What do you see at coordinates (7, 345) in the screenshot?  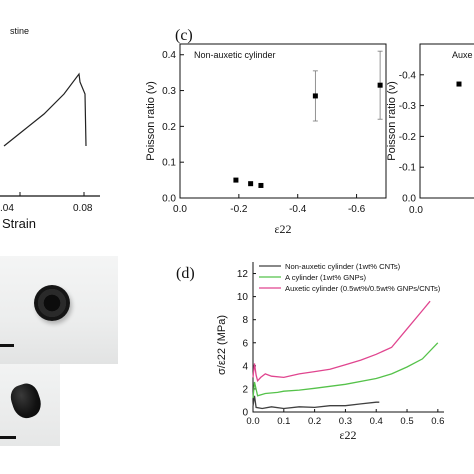 I see `scale-bar-top` at bounding box center [7, 345].